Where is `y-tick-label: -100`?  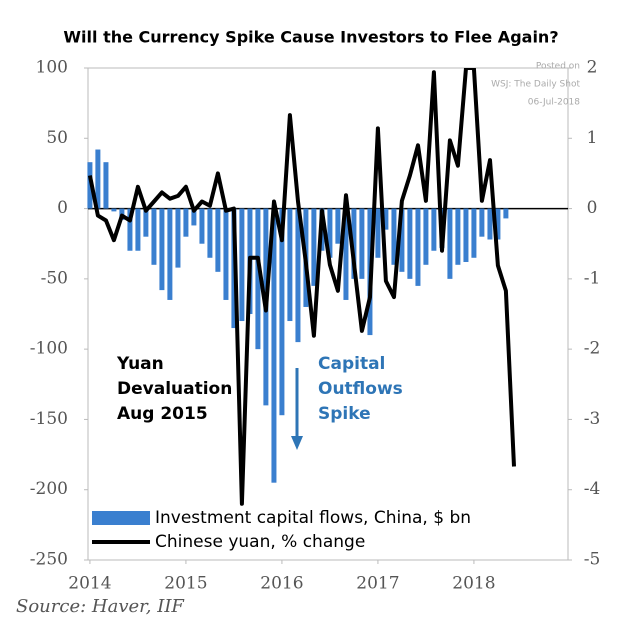 y-tick-label: -100 is located at coordinates (49, 349).